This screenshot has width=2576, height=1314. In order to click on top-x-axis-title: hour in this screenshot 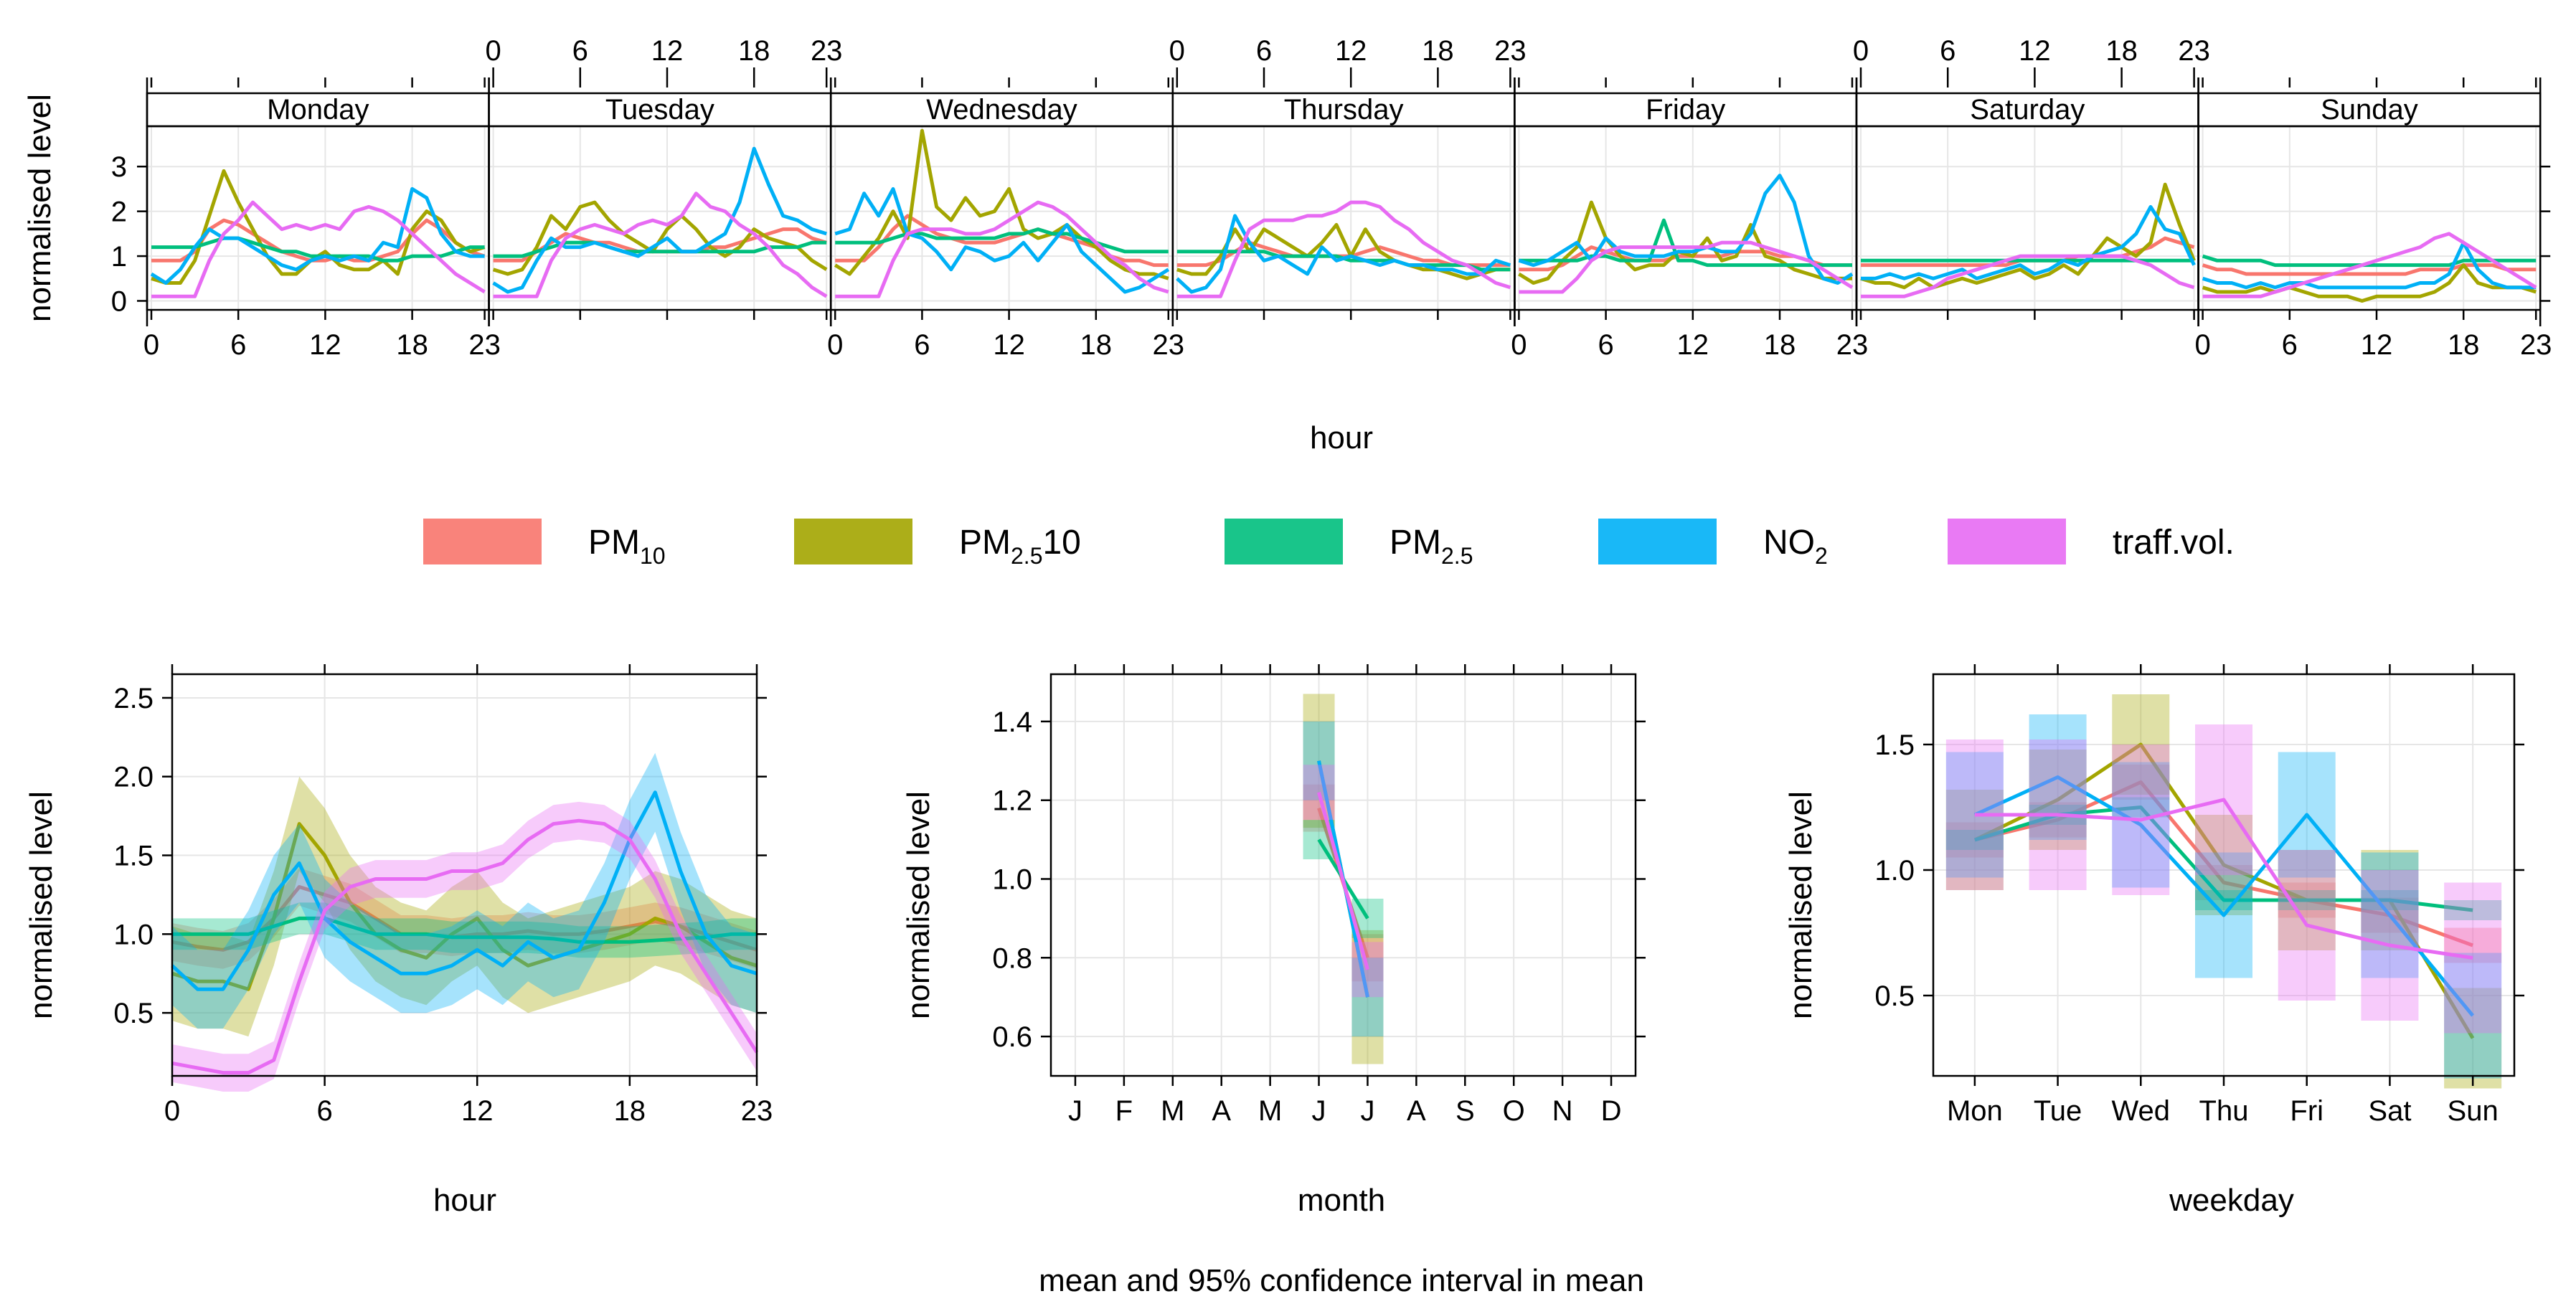, I will do `click(1341, 437)`.